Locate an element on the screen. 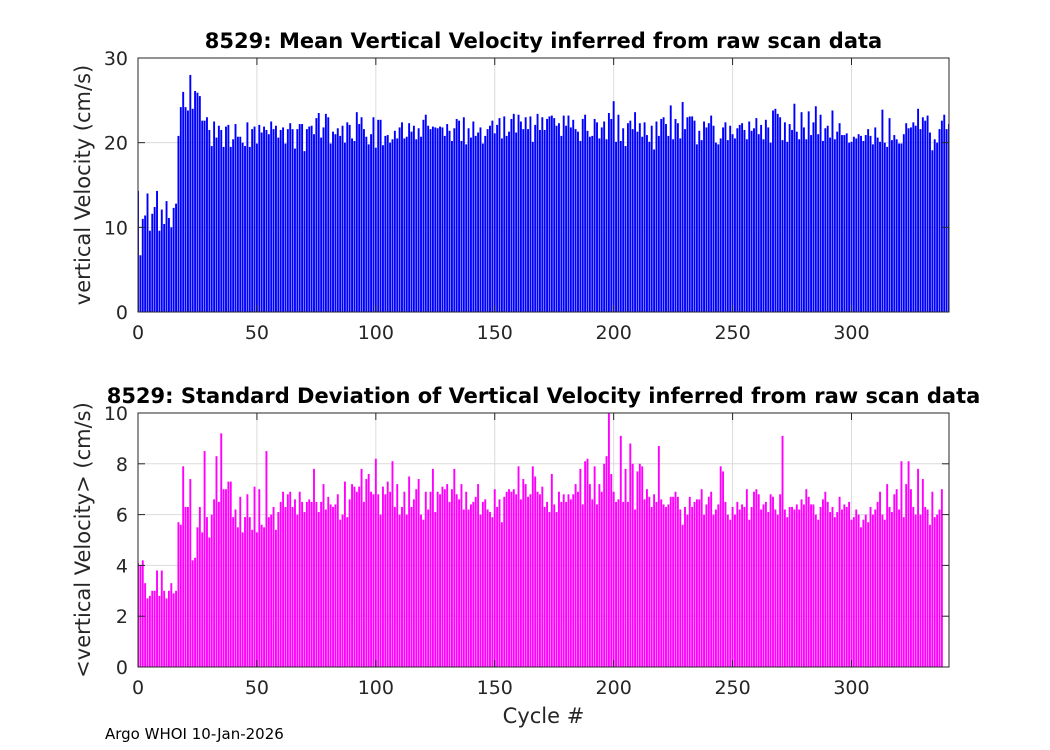  x-tick-label: 100 is located at coordinates (376, 333).